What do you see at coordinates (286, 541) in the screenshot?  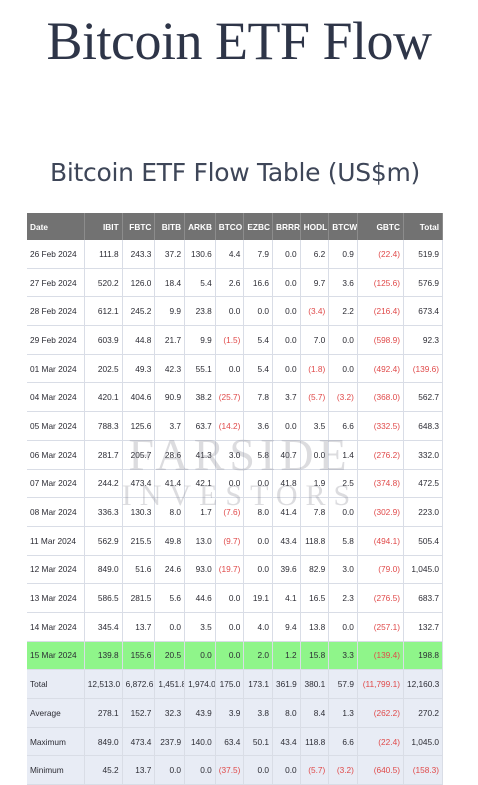 I see `table-cell: 43.4` at bounding box center [286, 541].